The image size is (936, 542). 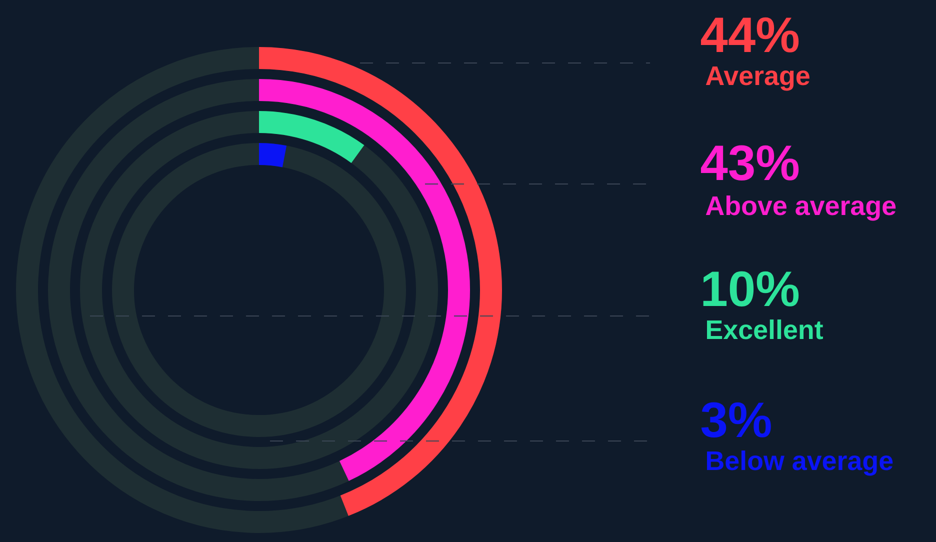 What do you see at coordinates (736, 420) in the screenshot?
I see `data-label: 3%` at bounding box center [736, 420].